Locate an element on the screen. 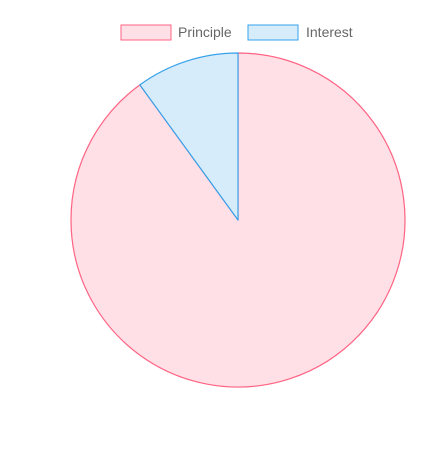 Image resolution: width=432 pixels, height=463 pixels. pie-slice-interest is located at coordinates (189, 136).